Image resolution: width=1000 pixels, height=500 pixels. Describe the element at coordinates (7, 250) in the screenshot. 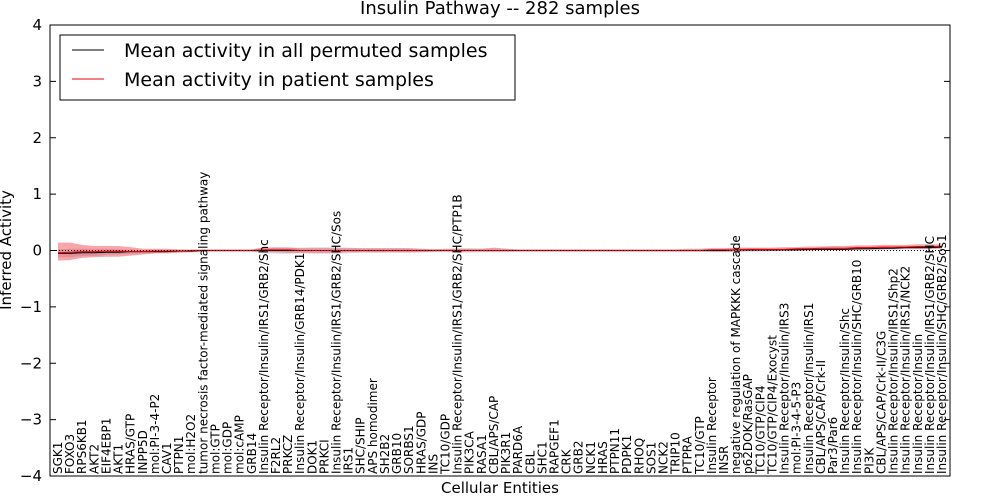

I see `y-axis-label: Inferred Activity` at that location.